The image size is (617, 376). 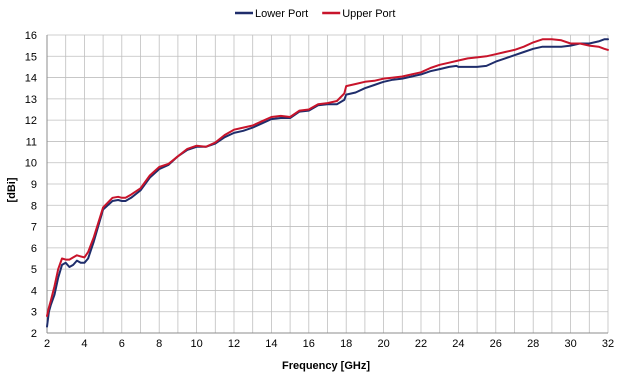 I want to click on y-tick-label: 3, so click(x=34, y=313).